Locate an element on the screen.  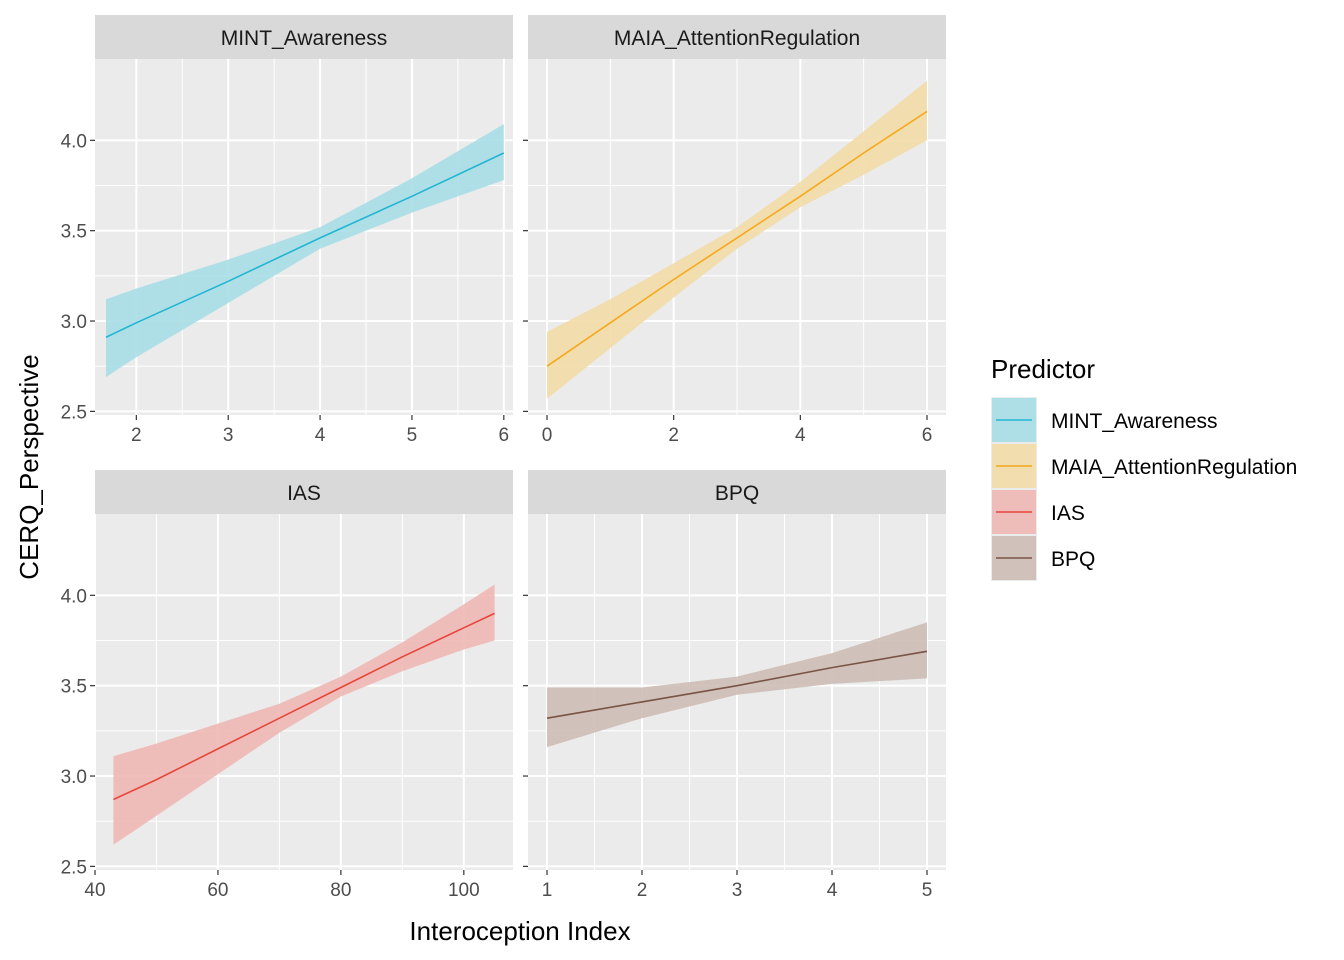
x-tick-label: 80 is located at coordinates (340, 890).